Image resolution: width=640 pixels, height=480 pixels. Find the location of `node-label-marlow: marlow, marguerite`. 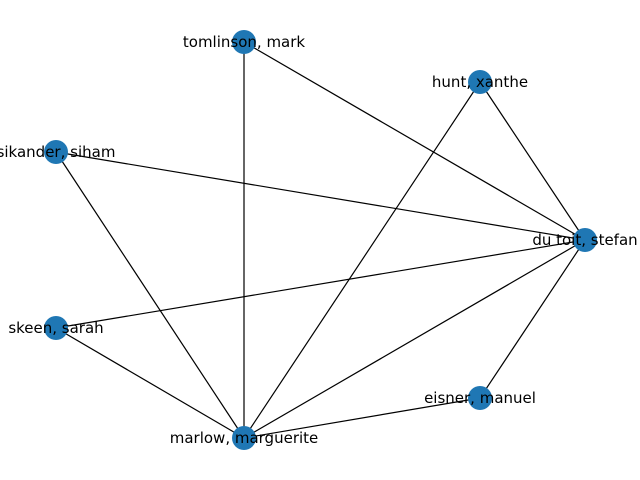

node-label-marlow: marlow, marguerite is located at coordinates (244, 438).